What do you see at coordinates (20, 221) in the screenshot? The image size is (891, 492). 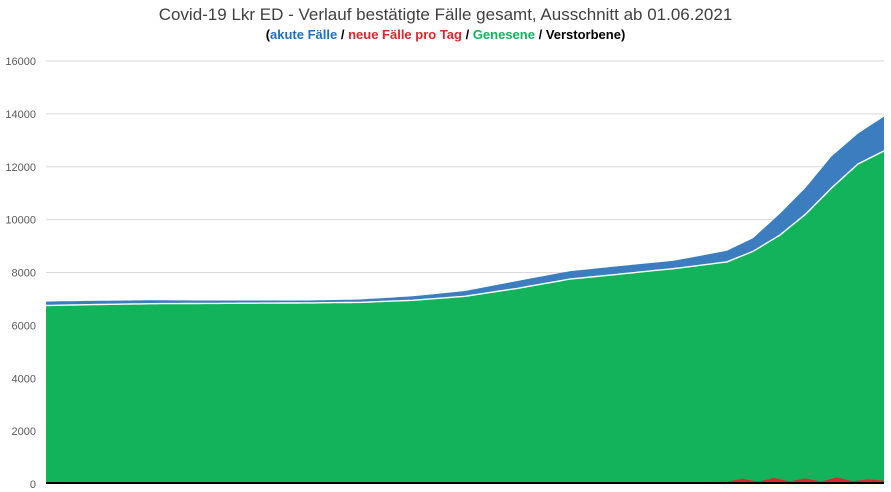 I see `y-tick-label: 10000` at bounding box center [20, 221].